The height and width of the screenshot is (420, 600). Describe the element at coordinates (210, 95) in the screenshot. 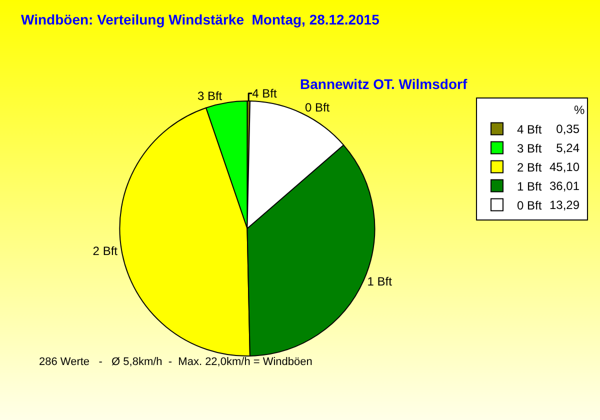

I see `slice-label: 3 Bft` at that location.